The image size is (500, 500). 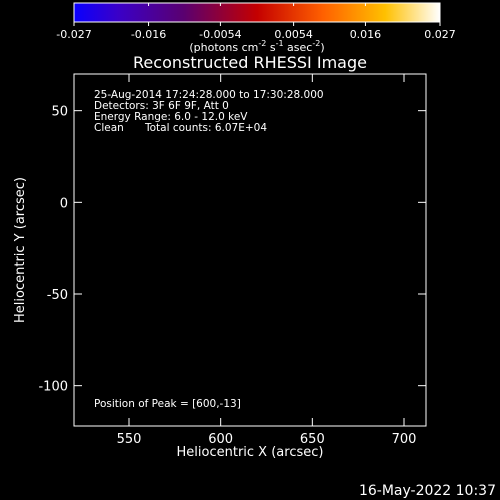 I want to click on footer-timestamp: 16-May-2022 10:37, so click(x=427, y=491).